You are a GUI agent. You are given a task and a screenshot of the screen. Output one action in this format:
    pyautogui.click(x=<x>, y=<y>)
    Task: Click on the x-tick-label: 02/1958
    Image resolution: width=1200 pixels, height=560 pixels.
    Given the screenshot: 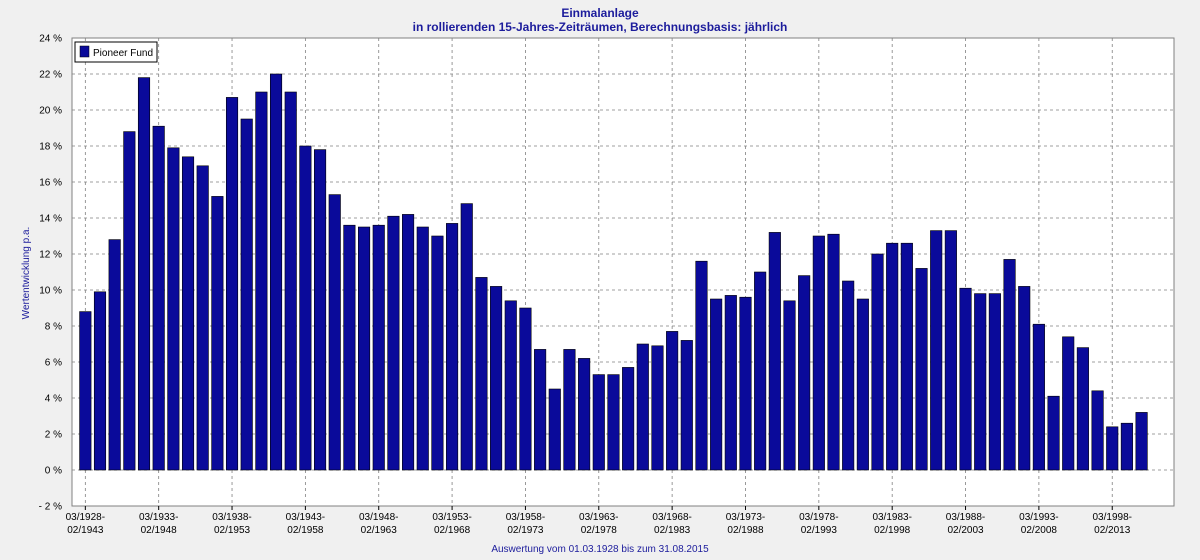 What is the action you would take?
    pyautogui.click(x=305, y=530)
    